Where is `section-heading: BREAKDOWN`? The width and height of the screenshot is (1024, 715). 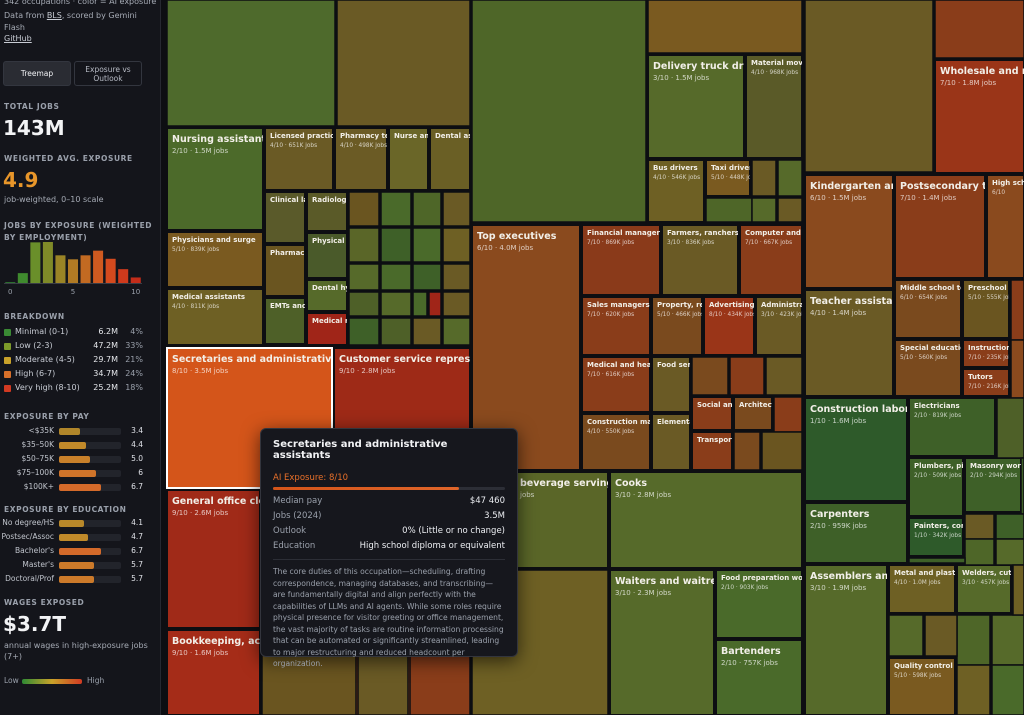 section-heading: BREAKDOWN is located at coordinates (34, 316).